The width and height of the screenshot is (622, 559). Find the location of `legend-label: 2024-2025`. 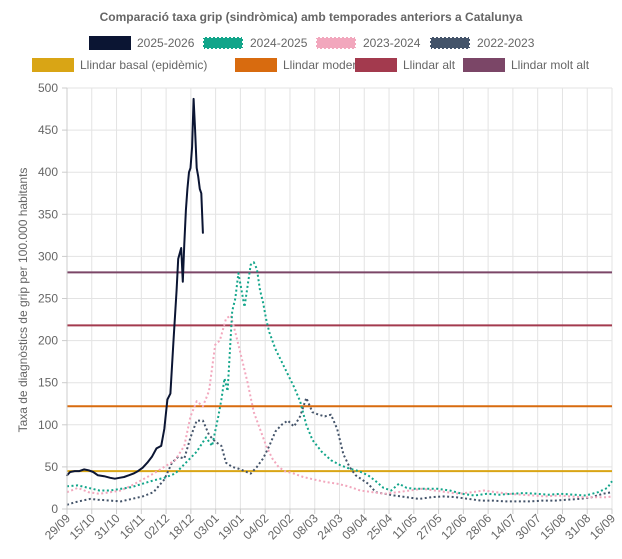

legend-label: 2024-2025 is located at coordinates (279, 43).